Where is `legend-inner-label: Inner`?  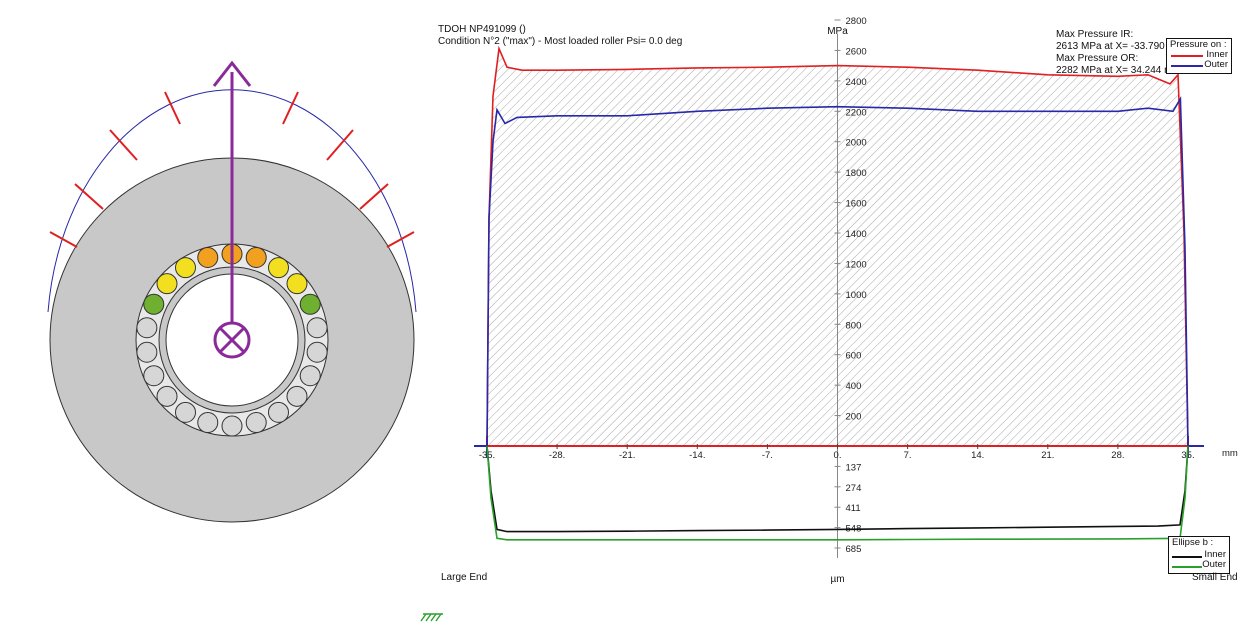 legend-inner-label: Inner is located at coordinates (1217, 54).